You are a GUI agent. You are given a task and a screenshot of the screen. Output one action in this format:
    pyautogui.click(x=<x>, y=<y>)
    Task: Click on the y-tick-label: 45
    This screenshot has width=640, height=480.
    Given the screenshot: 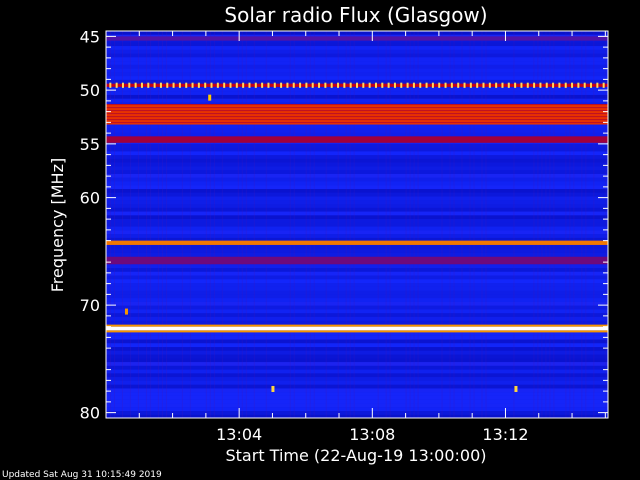 What is the action you would take?
    pyautogui.click(x=90, y=36)
    